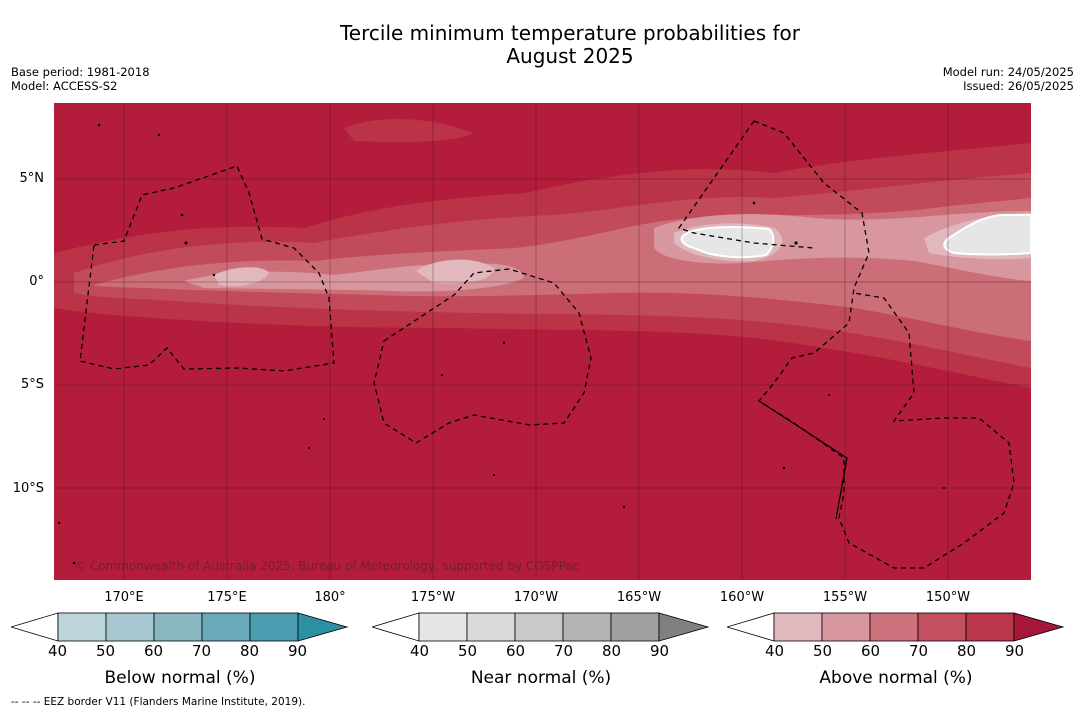 This screenshot has height=713, width=1085. Describe the element at coordinates (241, 277) in the screenshot. I see `above-40-patch-west` at that location.